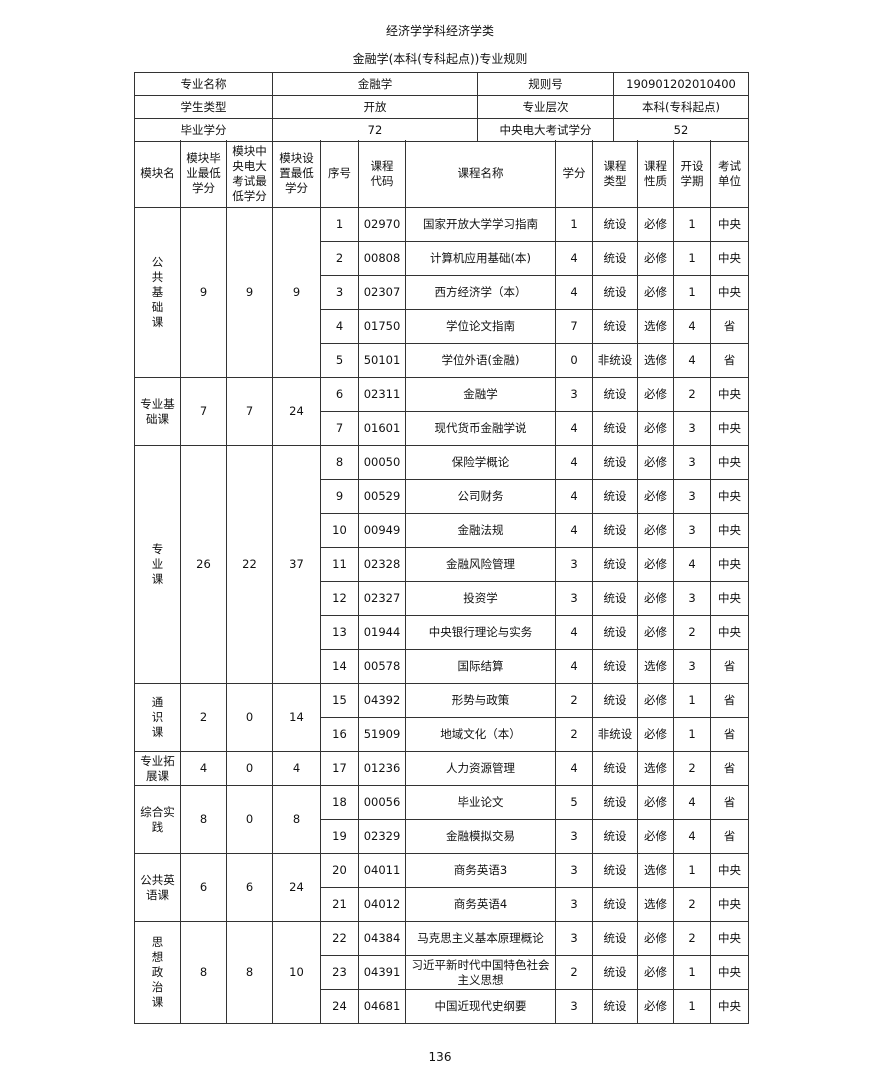  I want to click on module-grad-min: 2, so click(203, 717).